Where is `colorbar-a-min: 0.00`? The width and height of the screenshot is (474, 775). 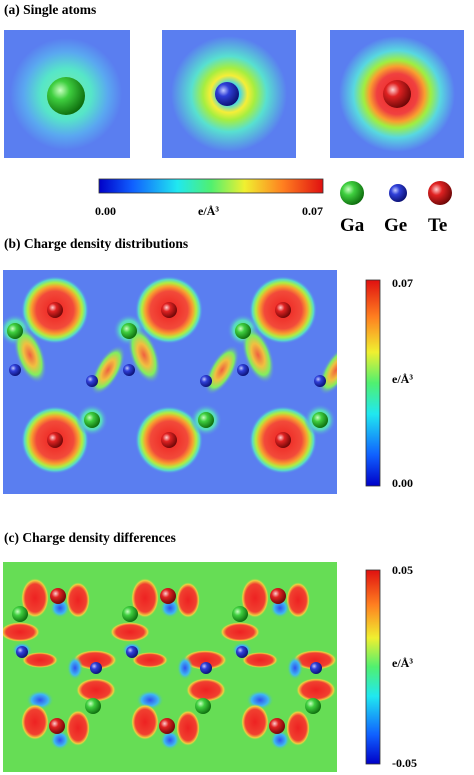
colorbar-a-min: 0.00 is located at coordinates (105, 211).